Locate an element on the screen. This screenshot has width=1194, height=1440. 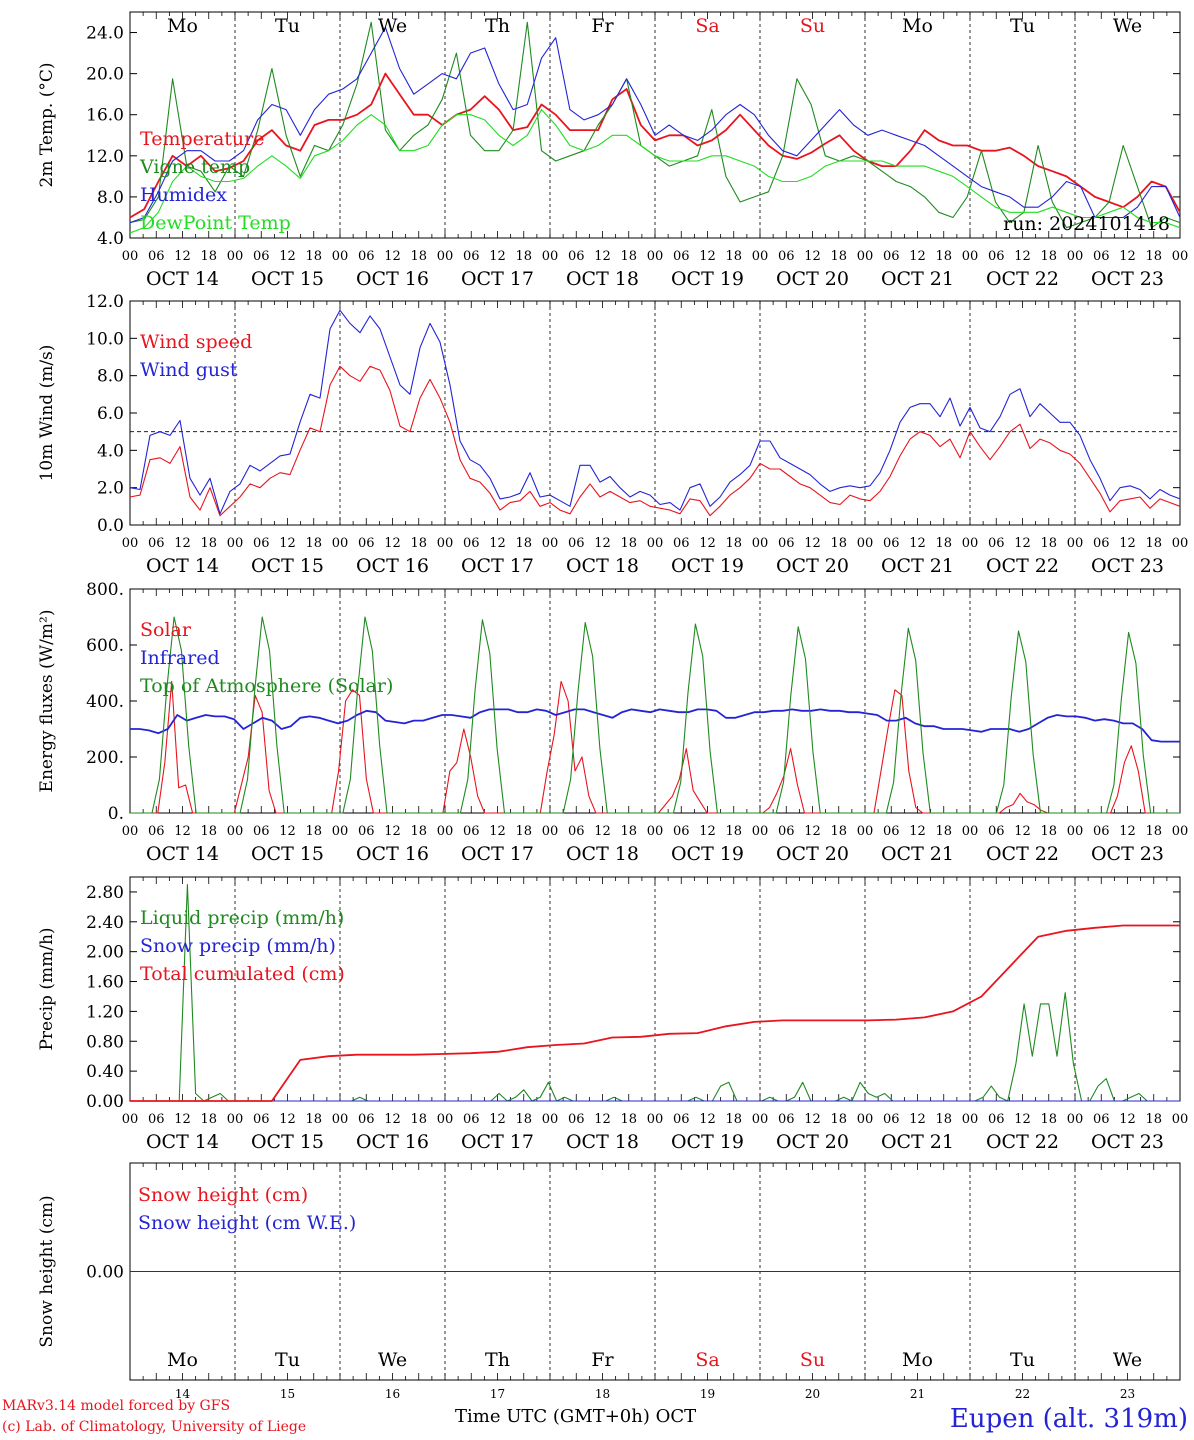
legend-entry: Total cumulated (cm) is located at coordinates (242, 974).